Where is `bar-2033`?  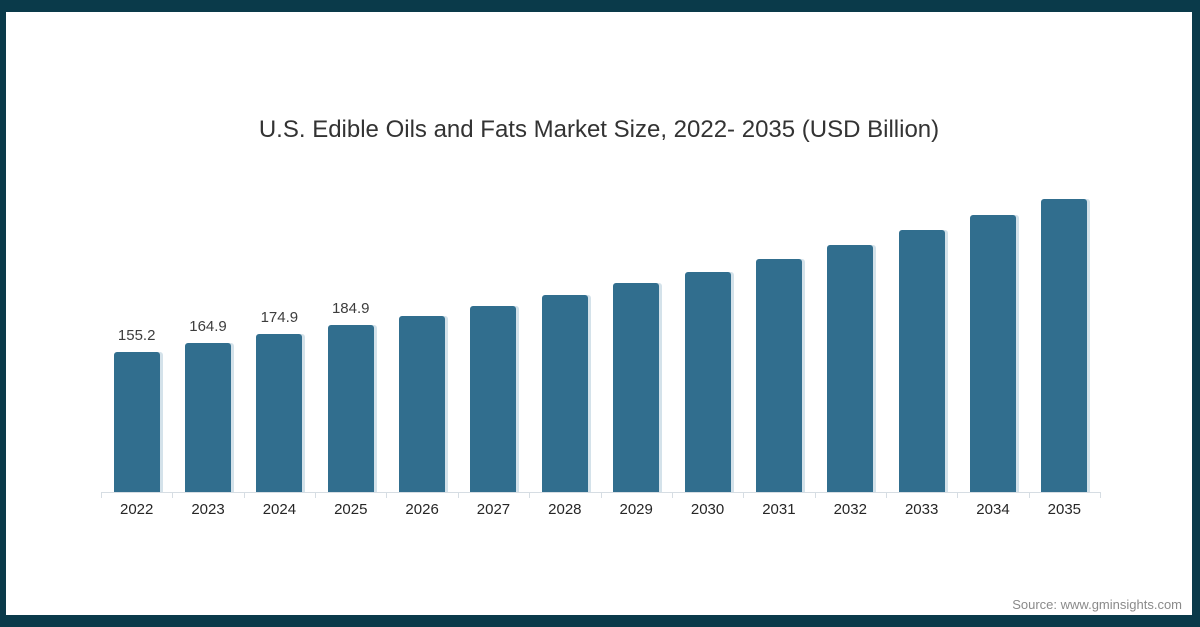
bar-2033 is located at coordinates (921, 361).